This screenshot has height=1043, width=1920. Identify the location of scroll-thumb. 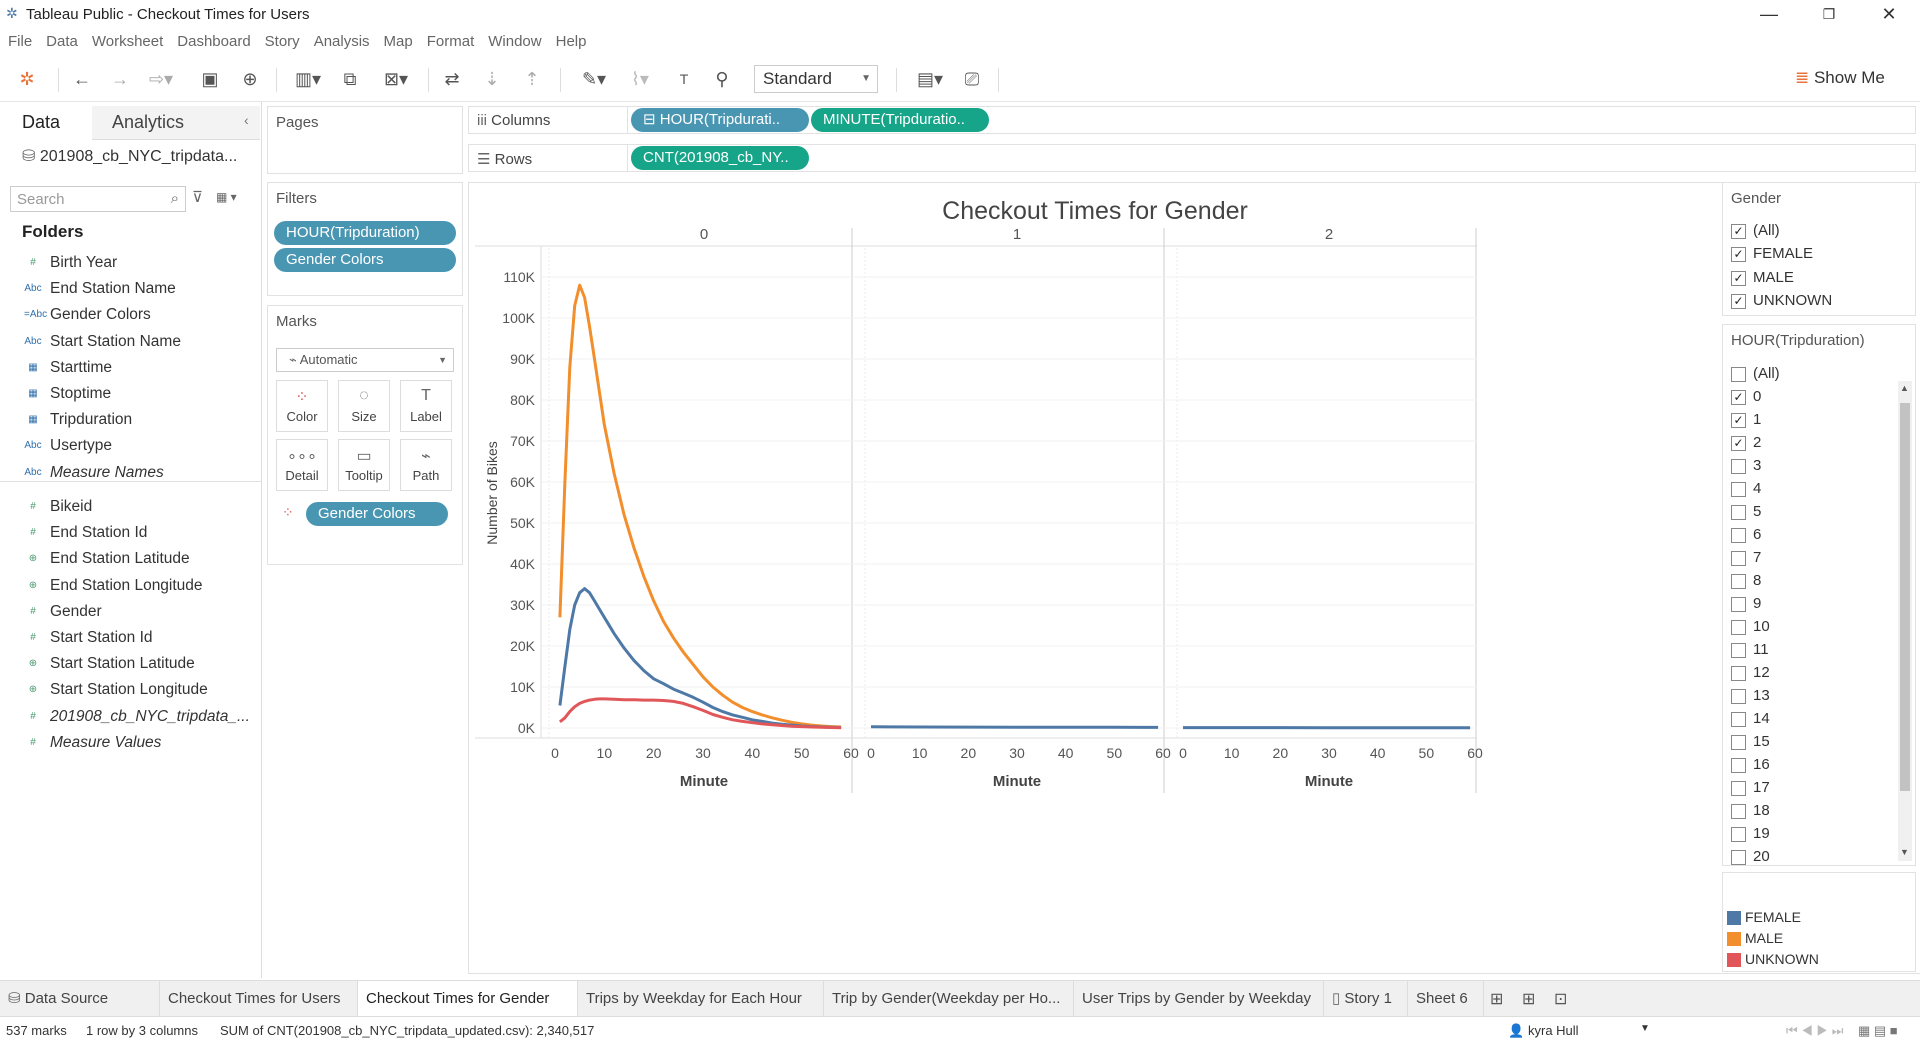
(1905, 597).